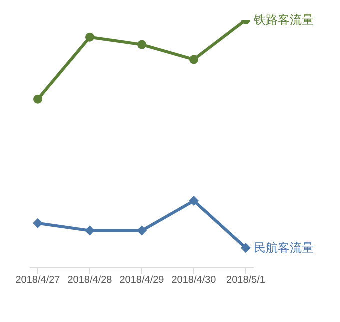 This screenshot has height=322, width=340. Describe the element at coordinates (90, 280) in the screenshot. I see `x-tick-label: 2018/4/28` at that location.